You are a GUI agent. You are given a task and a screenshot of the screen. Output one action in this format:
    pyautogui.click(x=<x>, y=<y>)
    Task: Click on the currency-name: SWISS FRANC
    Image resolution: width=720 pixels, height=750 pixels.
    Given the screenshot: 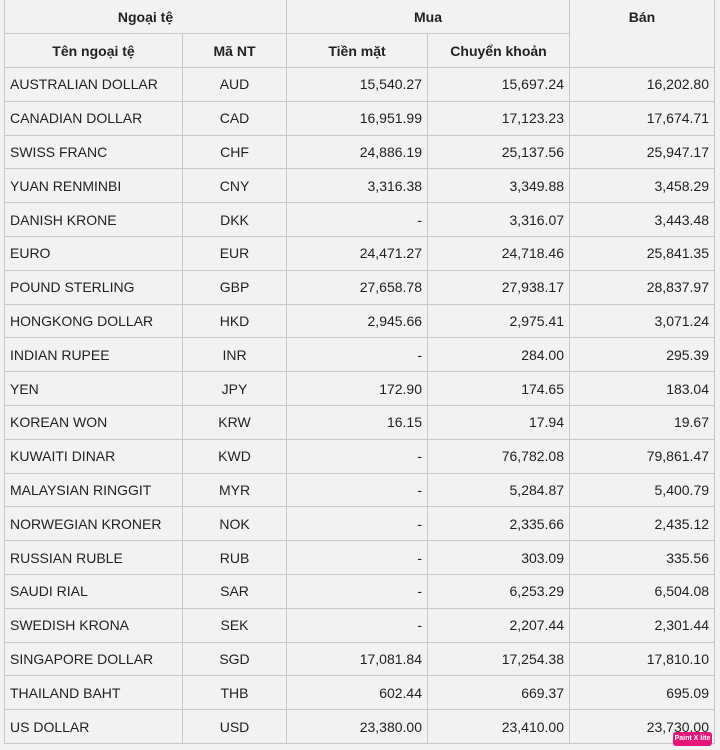 What is the action you would take?
    pyautogui.click(x=93, y=152)
    